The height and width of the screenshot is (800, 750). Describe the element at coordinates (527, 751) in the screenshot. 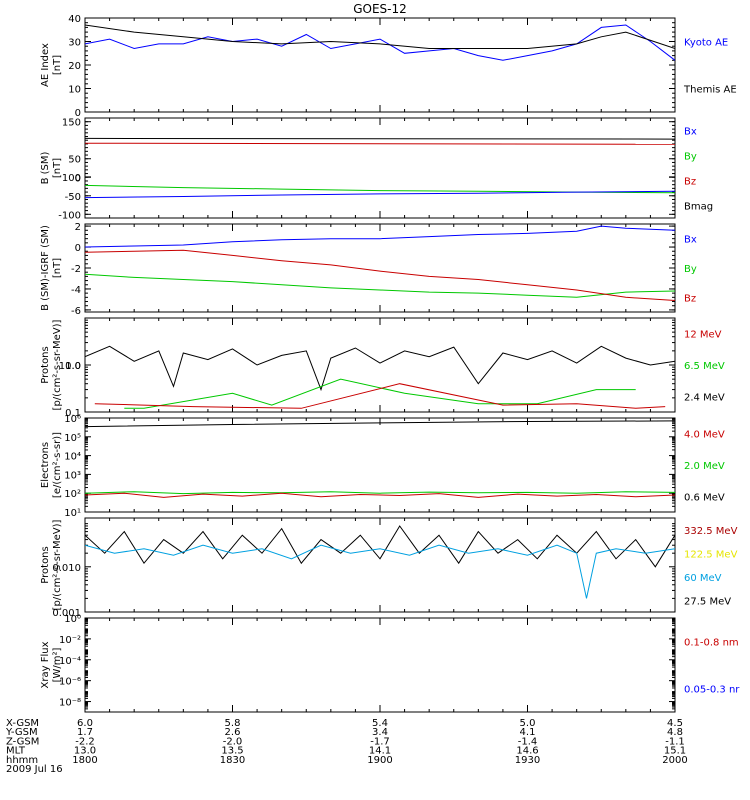

I see `x-tick-label: 14.6` at that location.